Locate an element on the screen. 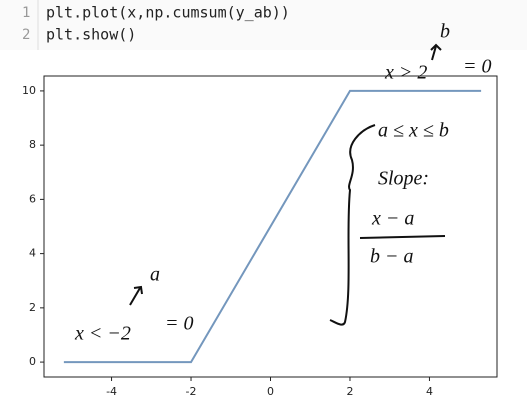  line-number: 1 is located at coordinates (26, 13).